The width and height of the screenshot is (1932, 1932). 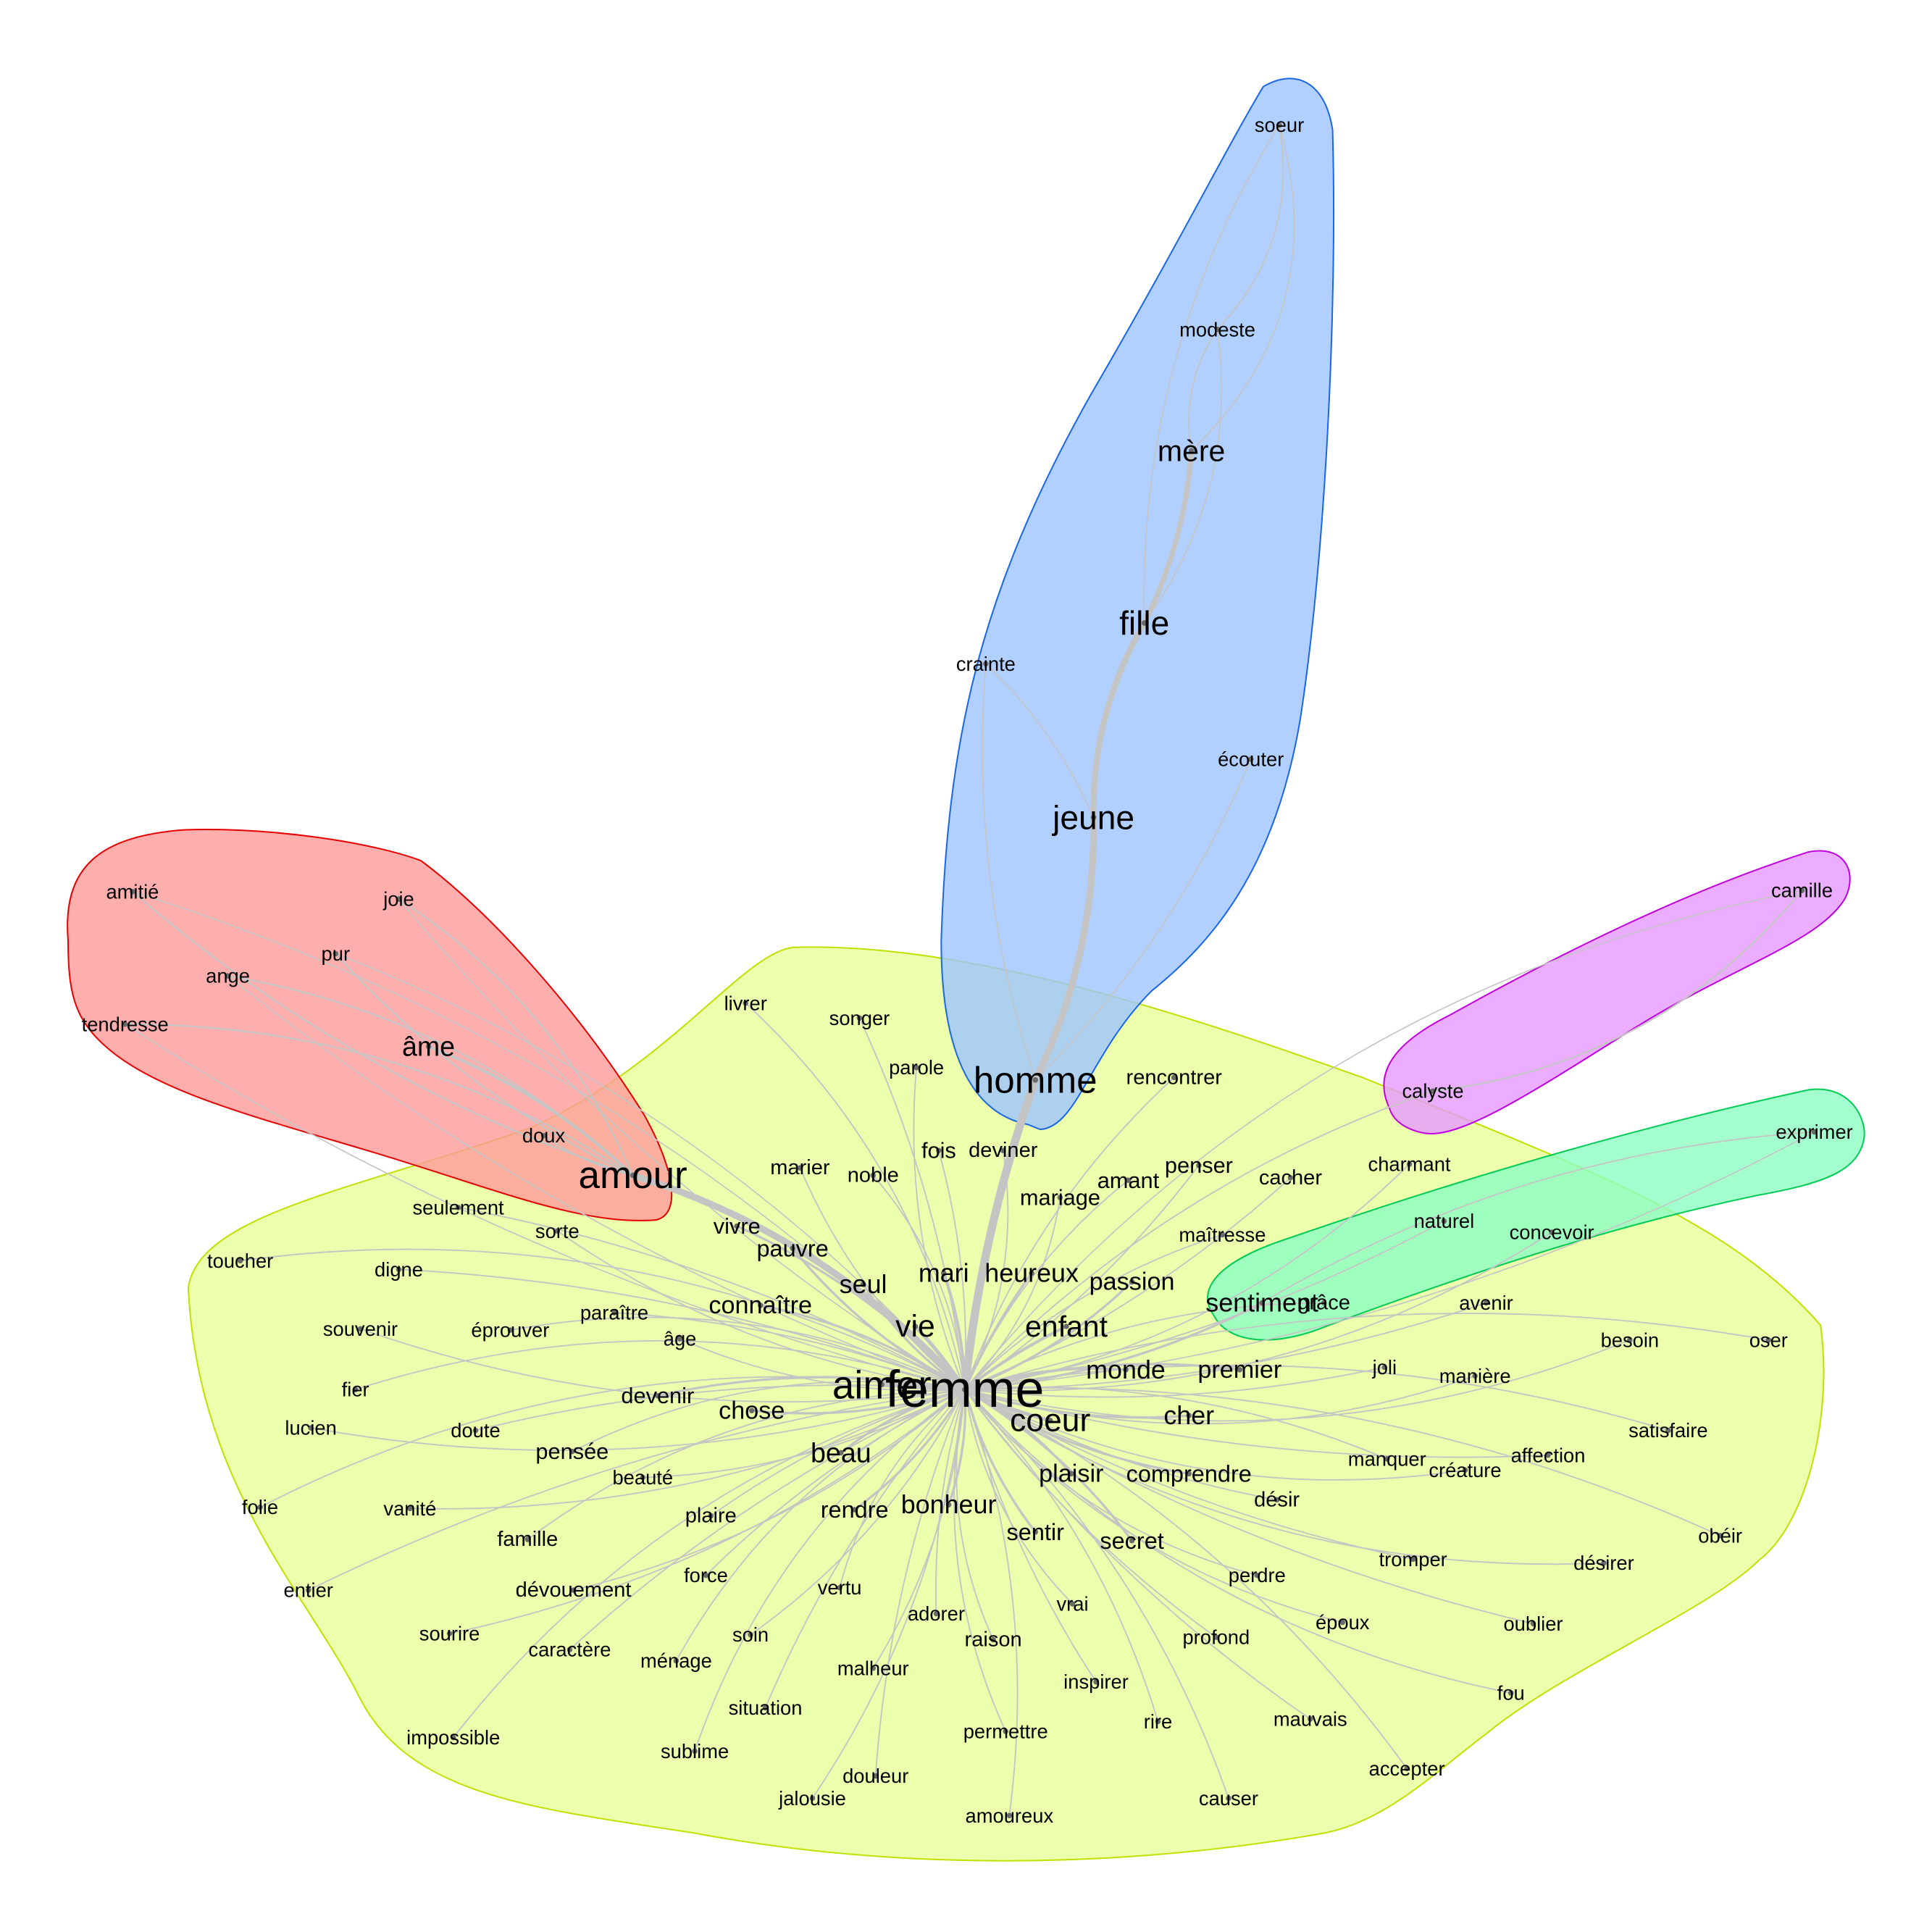 I want to click on node-label-satisfaire: satisfaire, so click(x=1667, y=1430).